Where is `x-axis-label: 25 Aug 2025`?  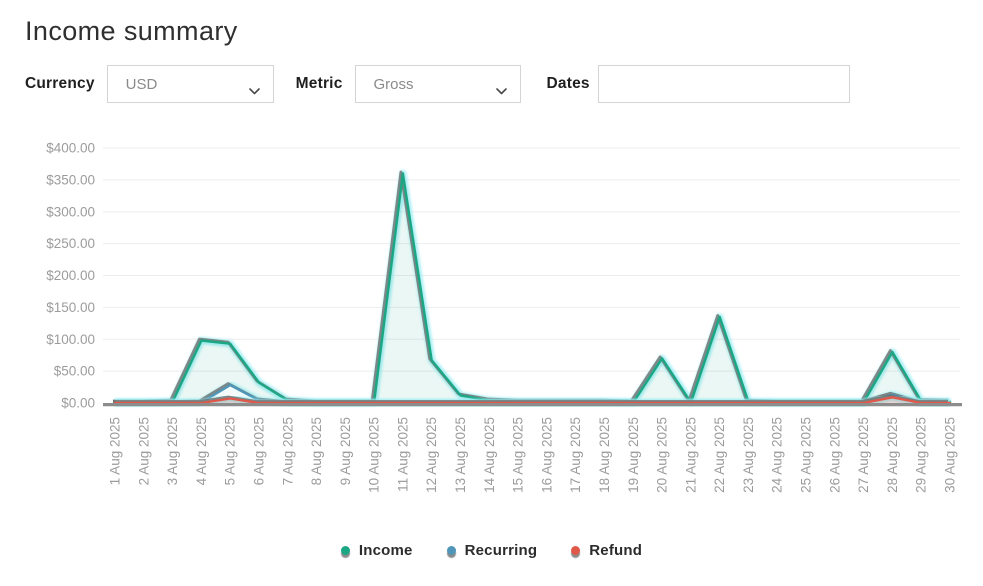
x-axis-label: 25 Aug 2025 is located at coordinates (806, 455).